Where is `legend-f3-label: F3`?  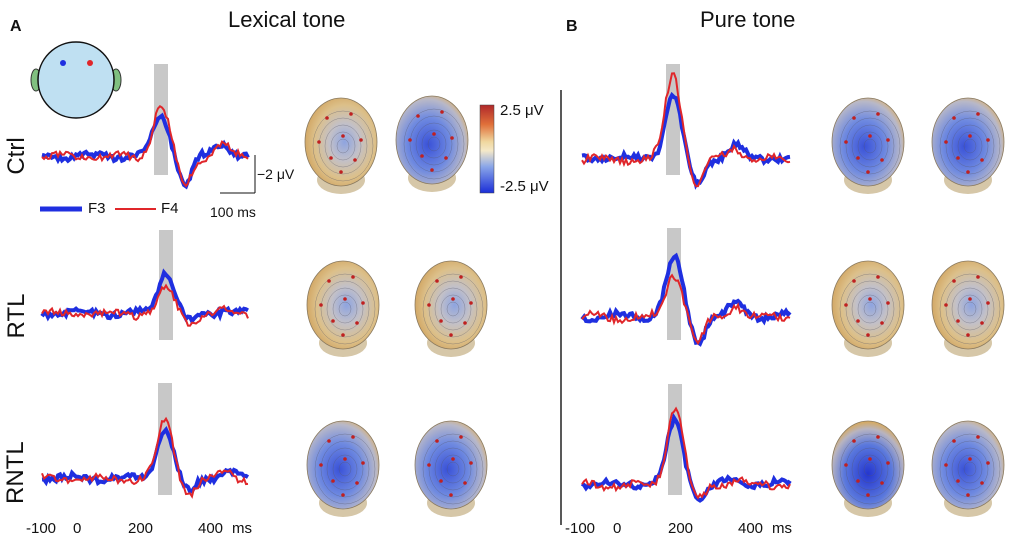 legend-f3-label: F3 is located at coordinates (97, 208).